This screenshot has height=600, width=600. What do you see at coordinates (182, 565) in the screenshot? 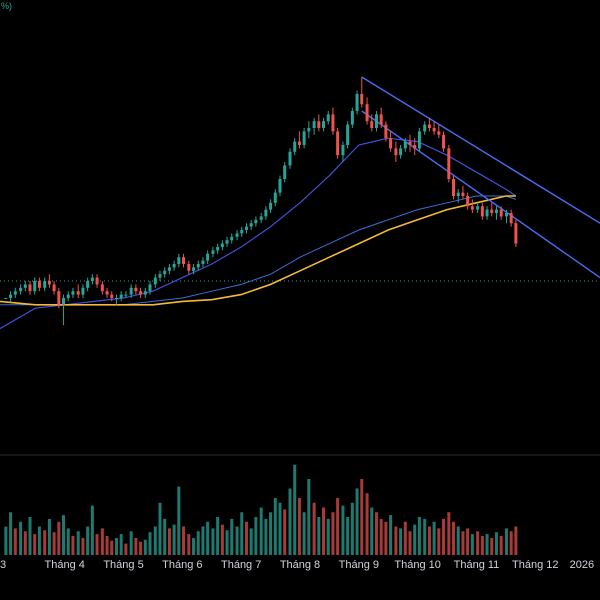
I see `x-tick-label: Tháng 6` at bounding box center [182, 565].